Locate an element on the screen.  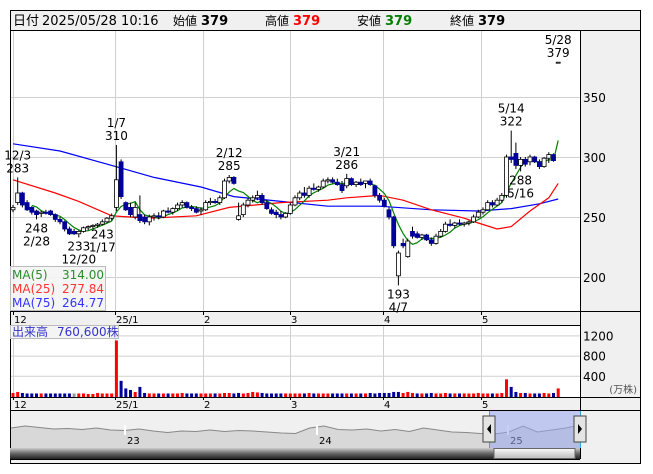
annotation-value: 283 is located at coordinates (17, 168).